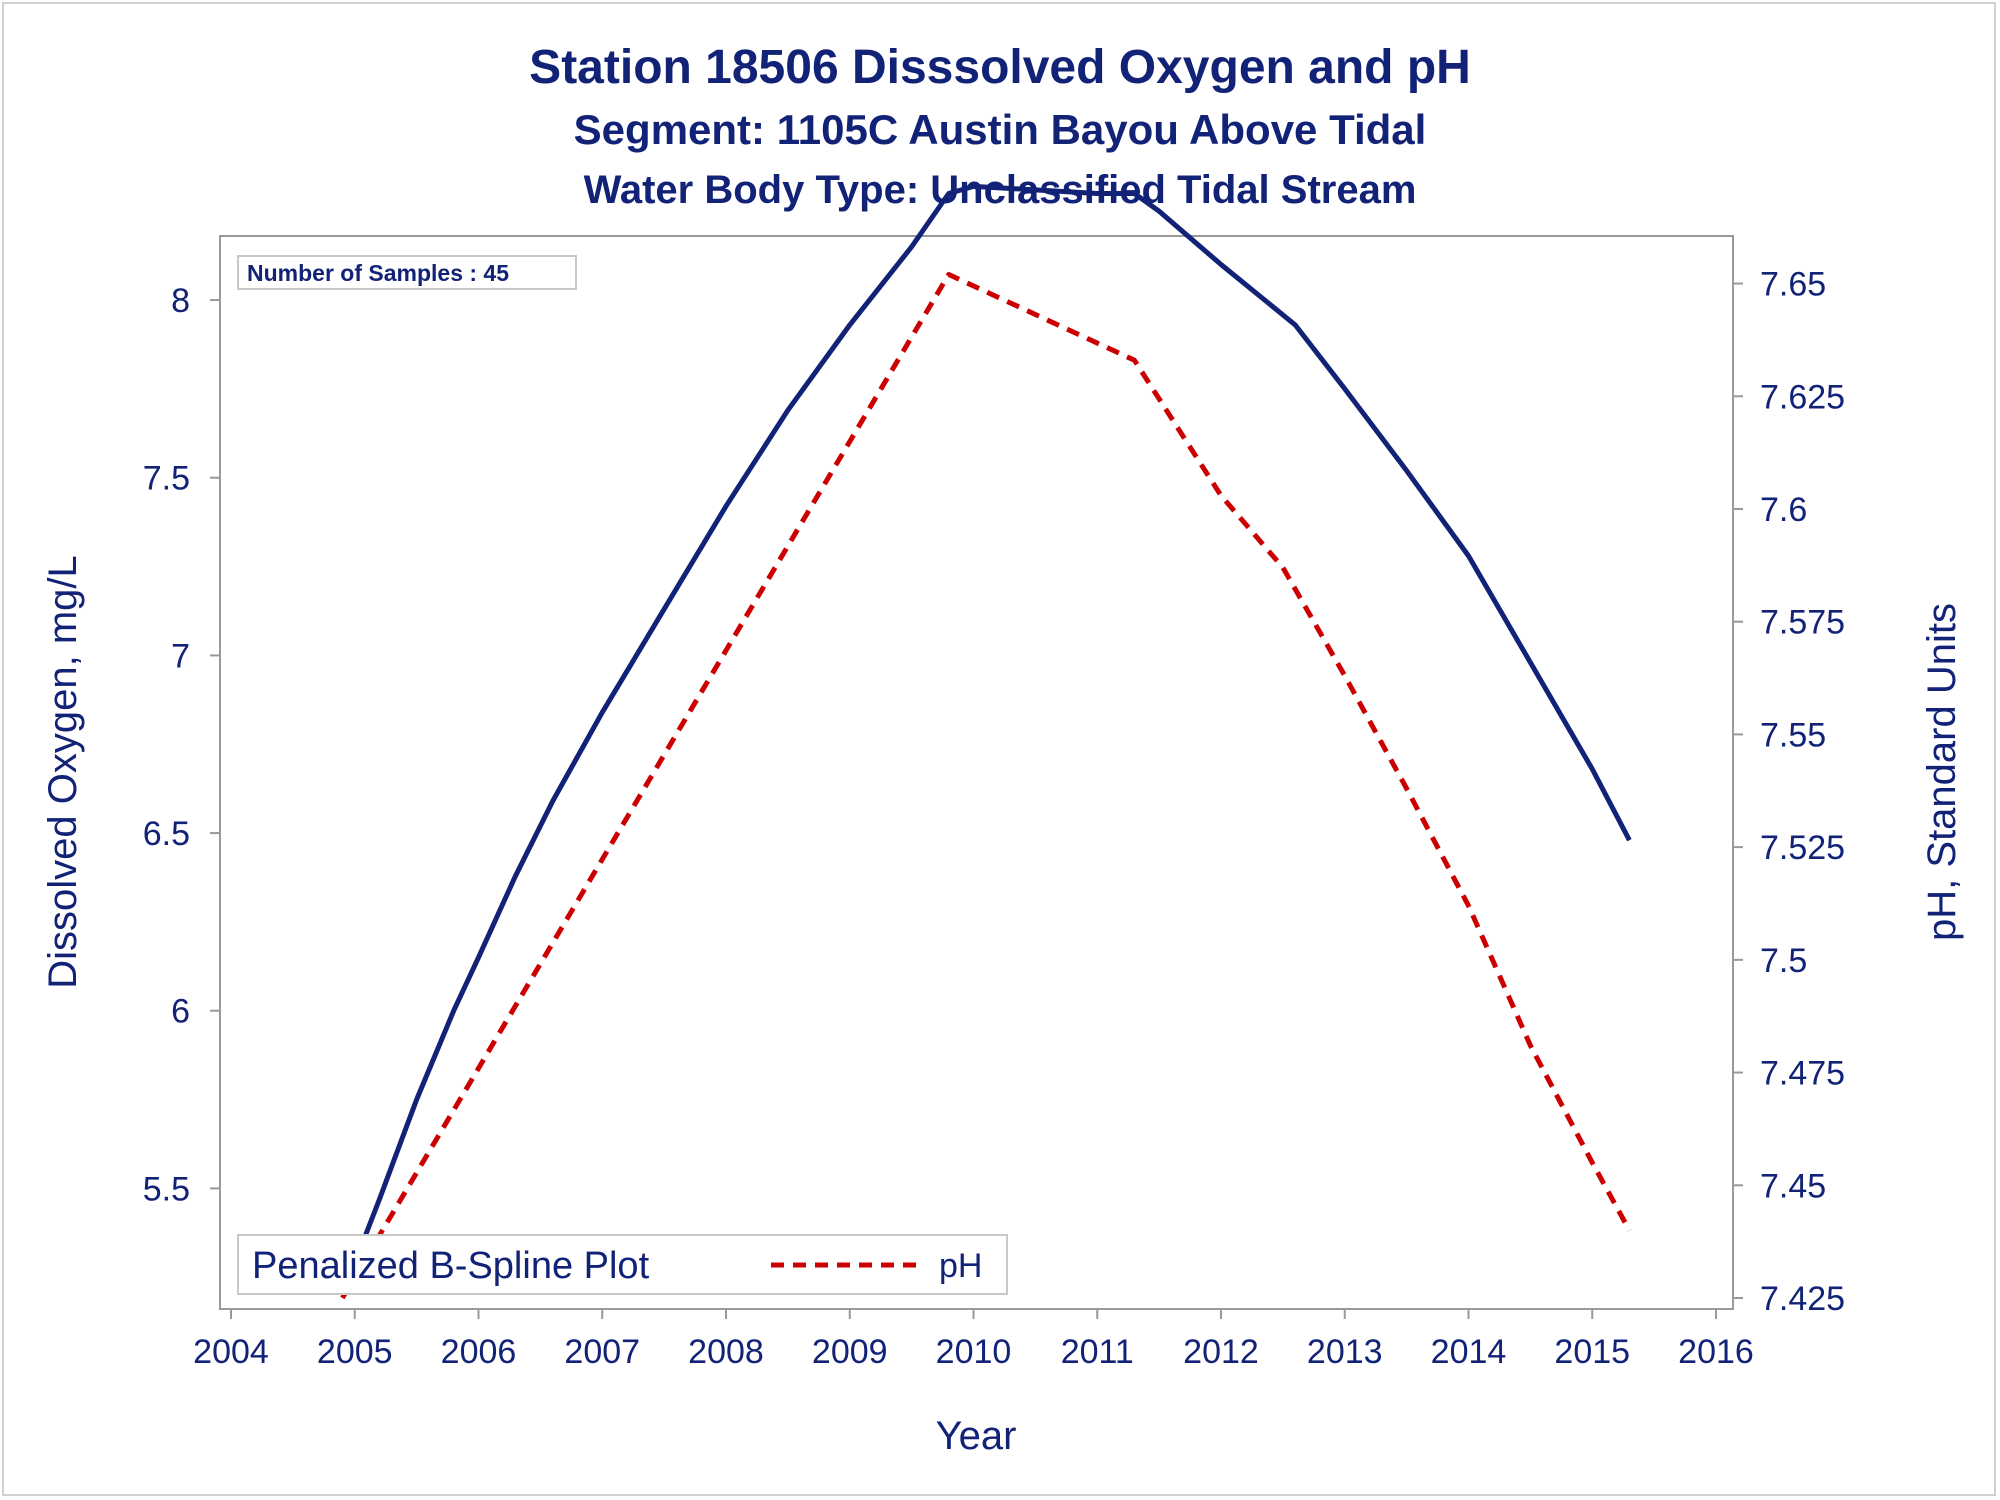  Describe the element at coordinates (1802, 1299) in the screenshot. I see `y2-tick-label: 7.425` at that location.